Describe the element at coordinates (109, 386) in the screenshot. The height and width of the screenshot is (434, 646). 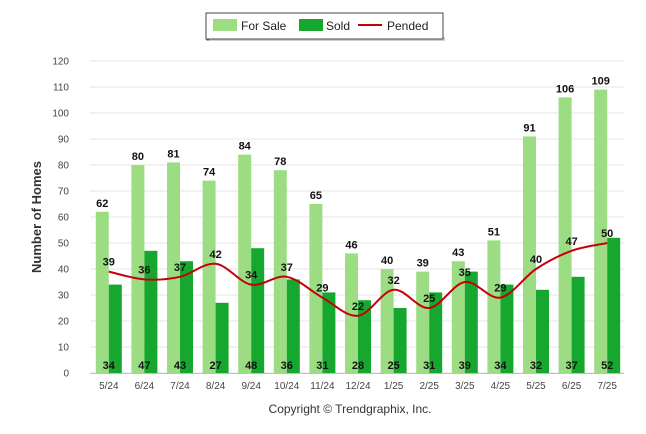
I see `x-tick-label: 5/24` at that location.